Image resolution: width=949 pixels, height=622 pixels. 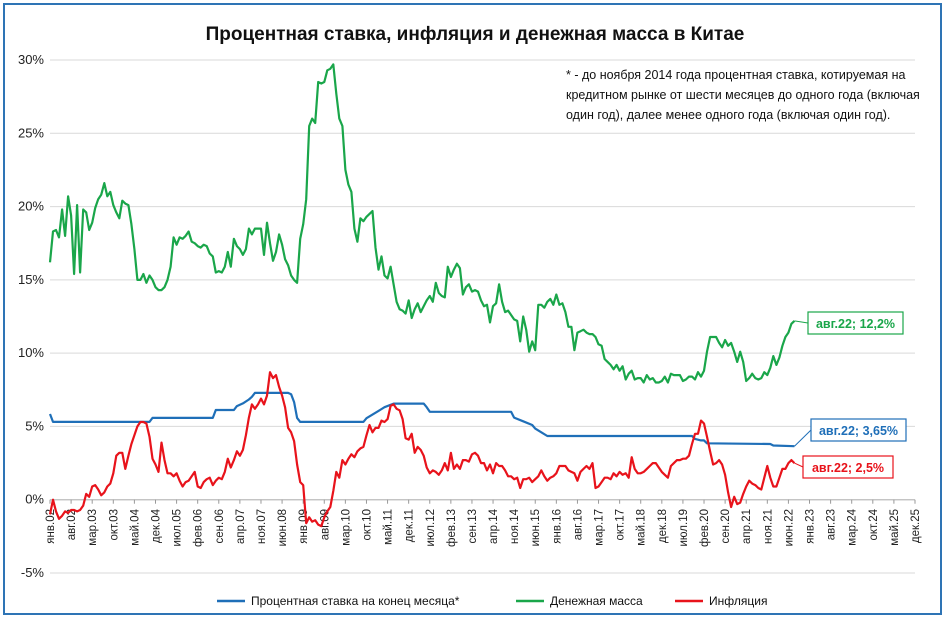 What do you see at coordinates (421, 419) in the screenshot?
I see `series-line` at bounding box center [421, 419].